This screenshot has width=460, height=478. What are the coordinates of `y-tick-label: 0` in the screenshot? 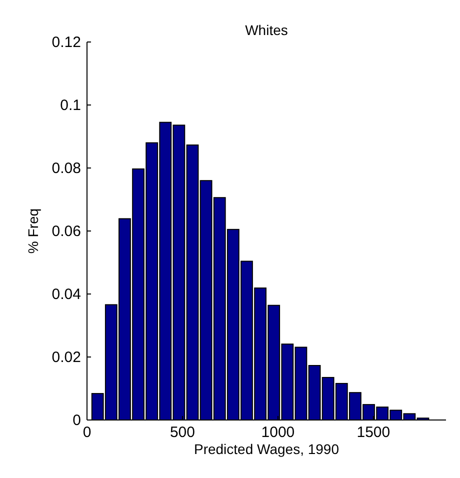 It's located at (76, 420).